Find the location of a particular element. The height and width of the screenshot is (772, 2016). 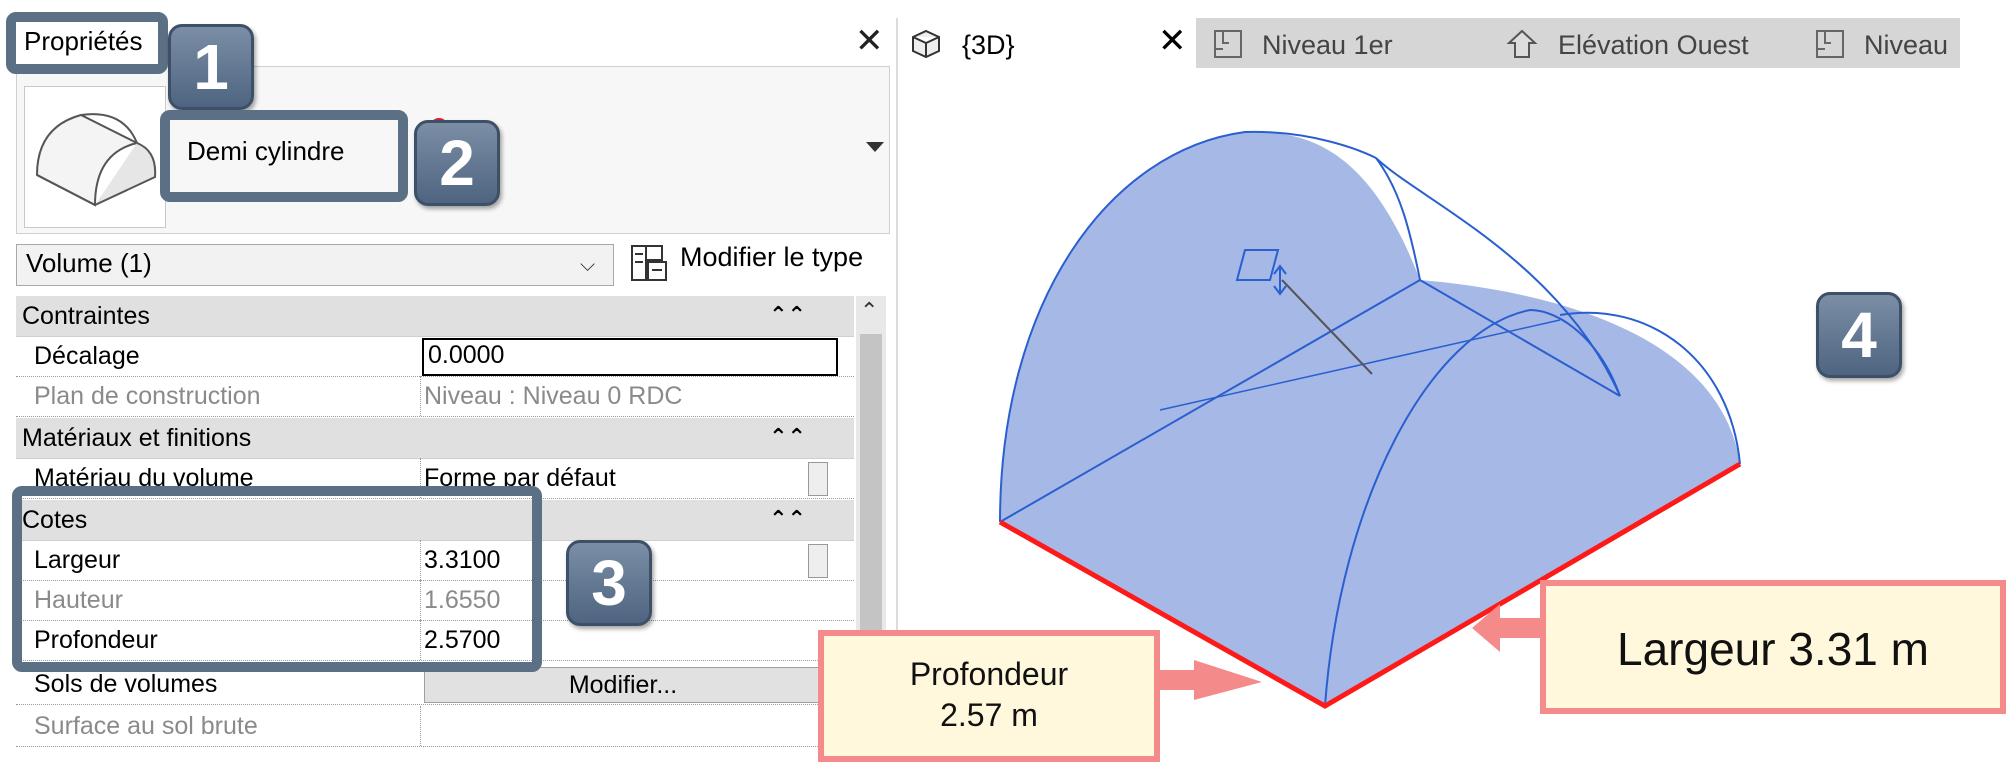

row-label: Plan de construction is located at coordinates (147, 396).